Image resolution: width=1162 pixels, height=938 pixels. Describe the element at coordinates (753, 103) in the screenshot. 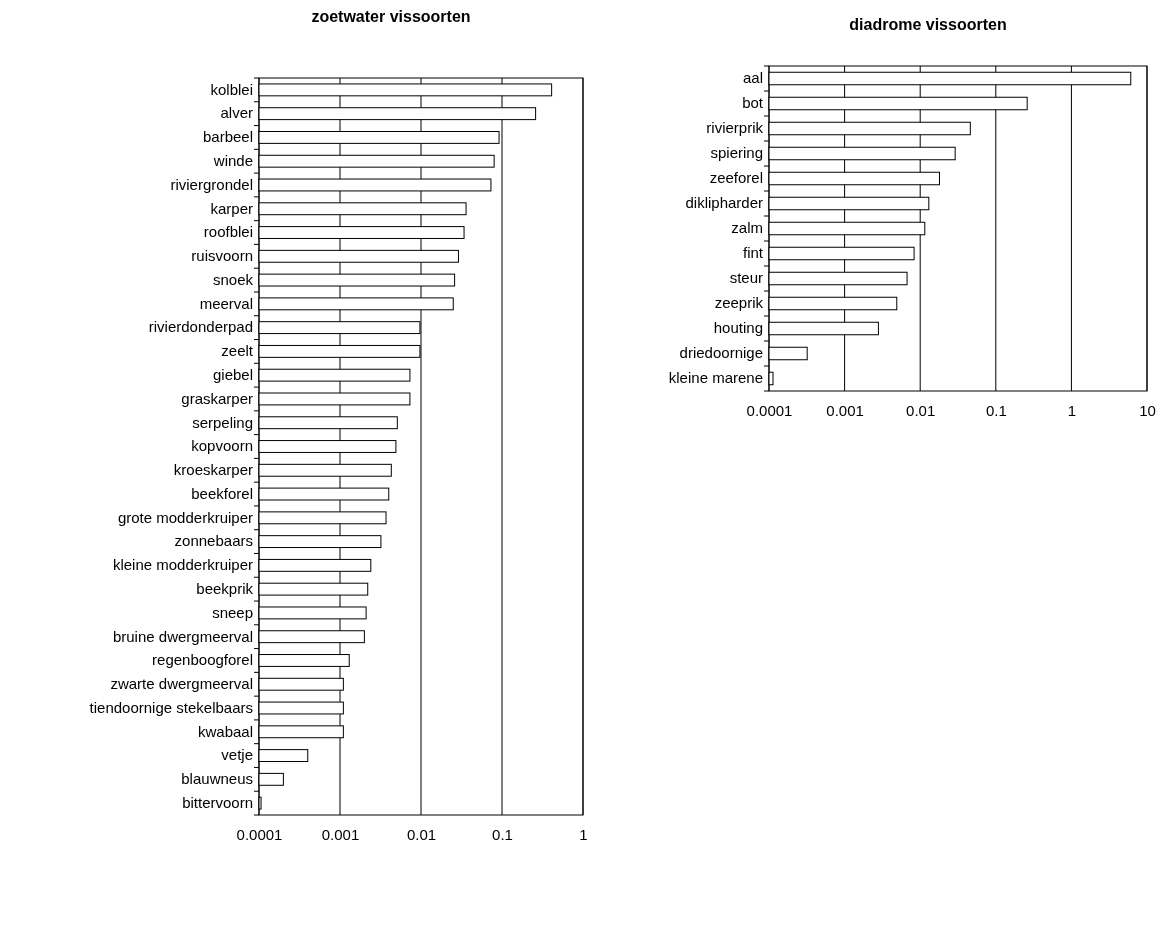

I see `y-tick-label: bot` at that location.